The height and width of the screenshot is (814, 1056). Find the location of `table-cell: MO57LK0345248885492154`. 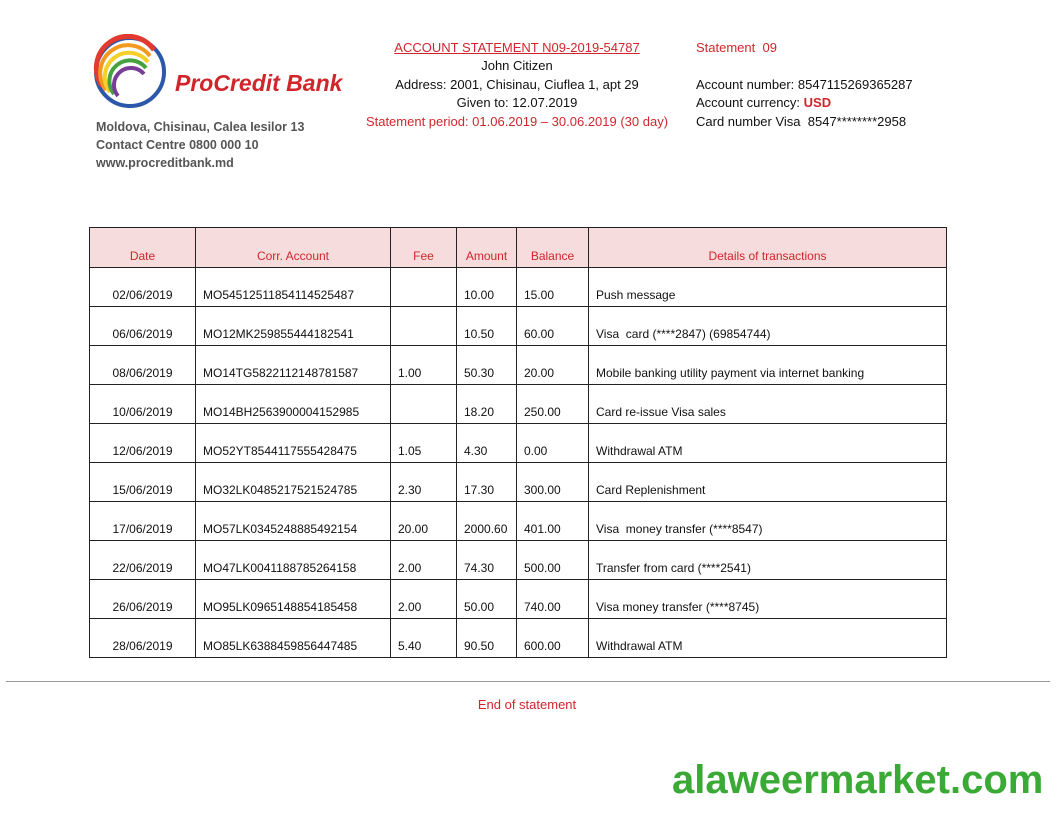

table-cell: MO57LK0345248885492154 is located at coordinates (293, 521).